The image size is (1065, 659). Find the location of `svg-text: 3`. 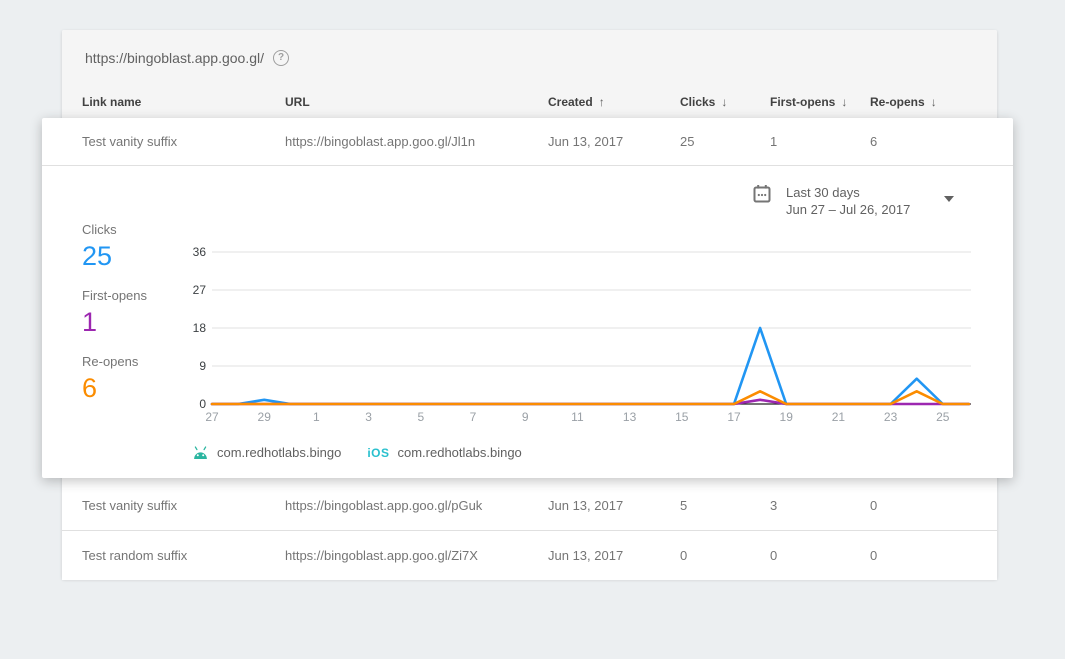

svg-text: 3 is located at coordinates (368, 417).